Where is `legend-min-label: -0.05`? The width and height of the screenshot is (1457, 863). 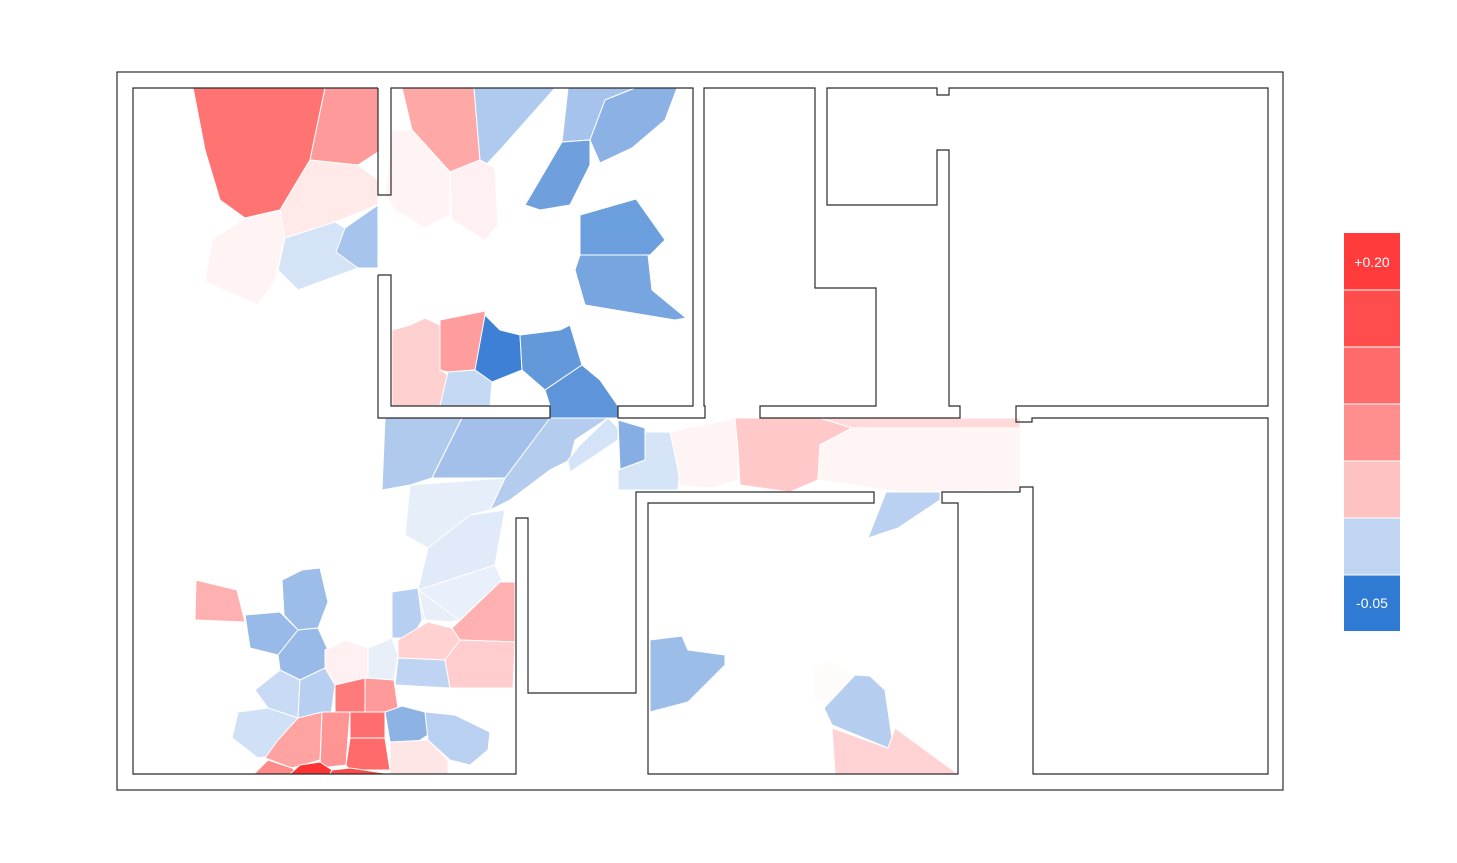 legend-min-label: -0.05 is located at coordinates (1372, 603).